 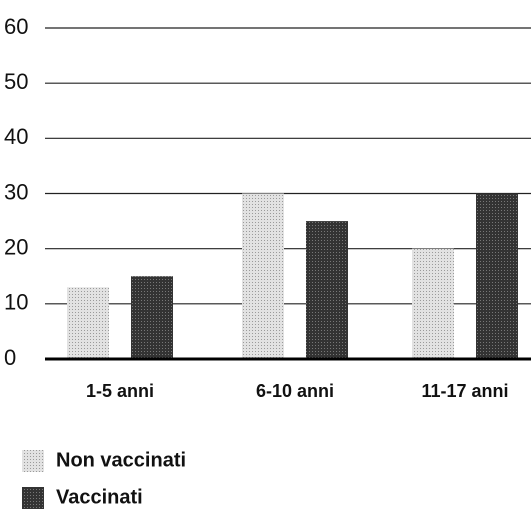 I want to click on y-tick-label: 30, so click(x=16, y=191).